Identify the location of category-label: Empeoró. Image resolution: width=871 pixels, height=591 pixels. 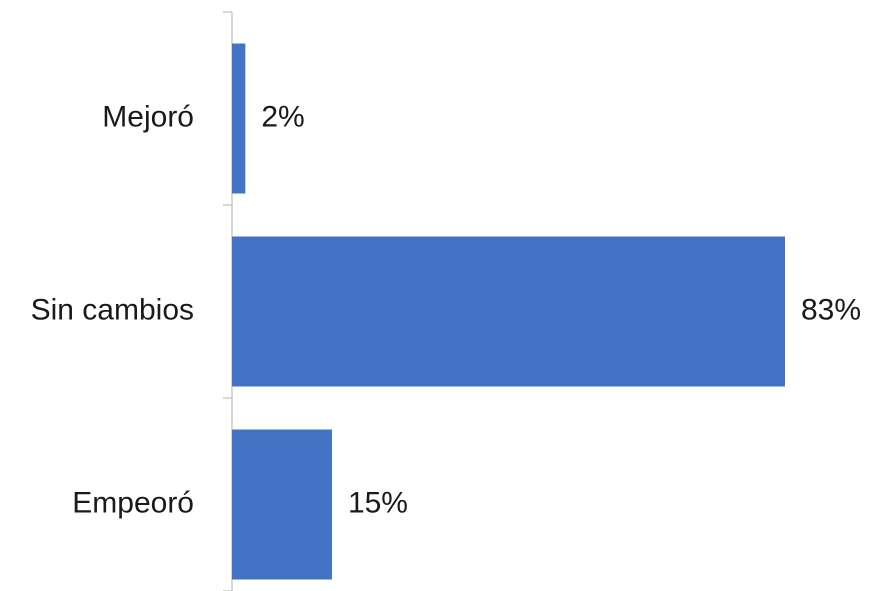
(133, 502).